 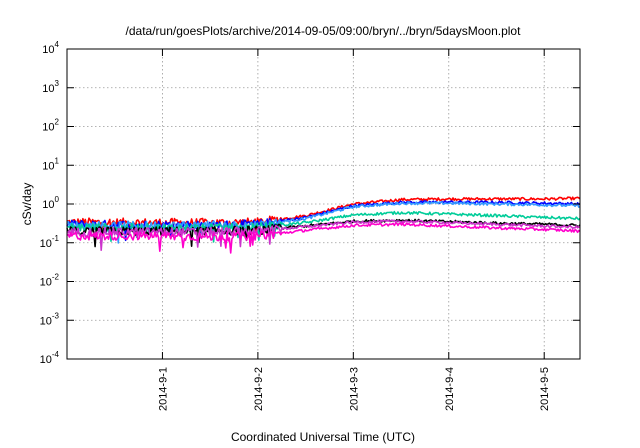 I want to click on y-tick-label: 10⁻⁴, so click(x=50, y=358).